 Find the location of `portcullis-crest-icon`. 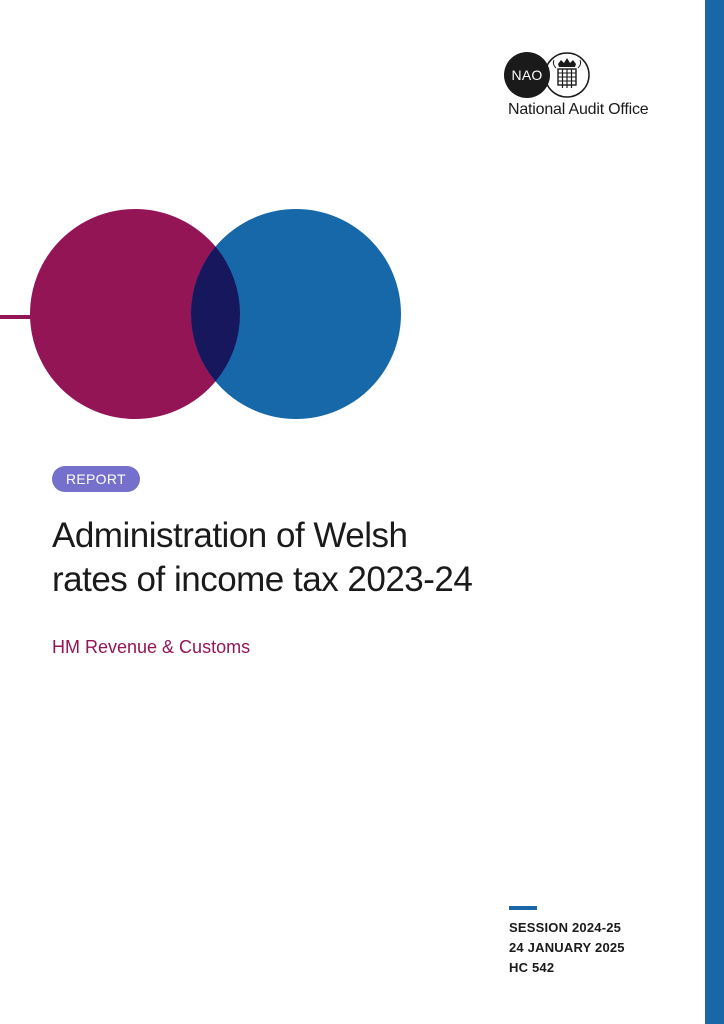

portcullis-crest-icon is located at coordinates (567, 75).